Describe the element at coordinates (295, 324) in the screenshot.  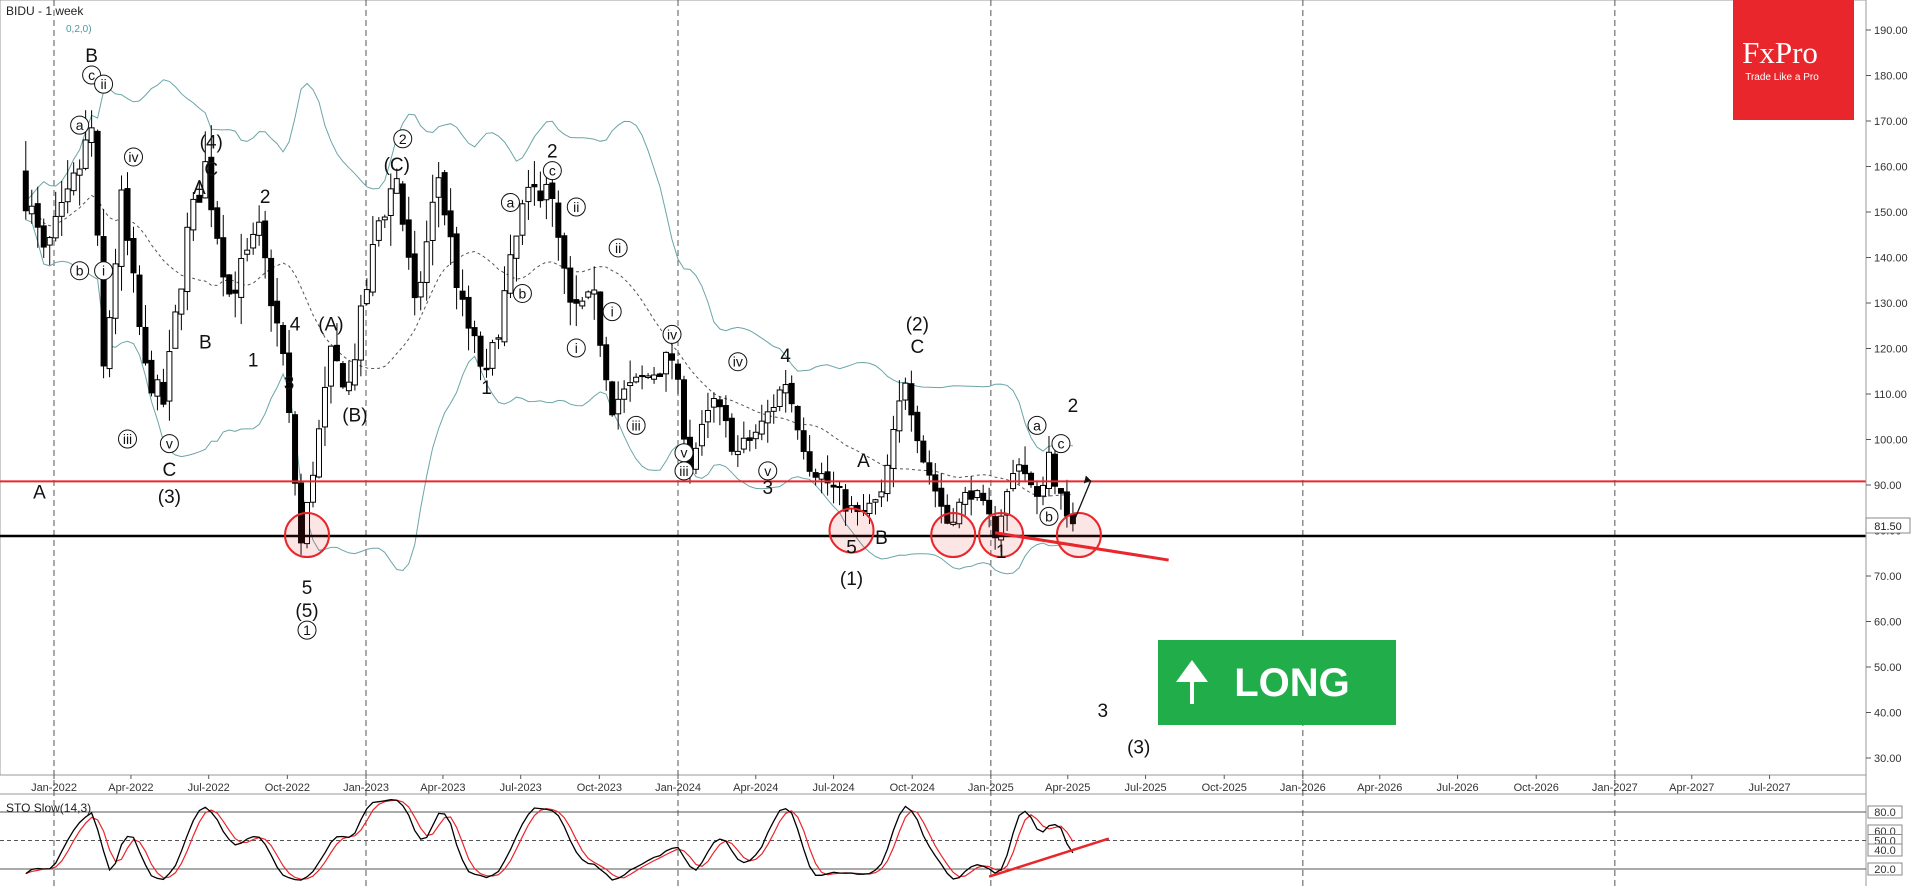
I see `wave-label: 4` at that location.